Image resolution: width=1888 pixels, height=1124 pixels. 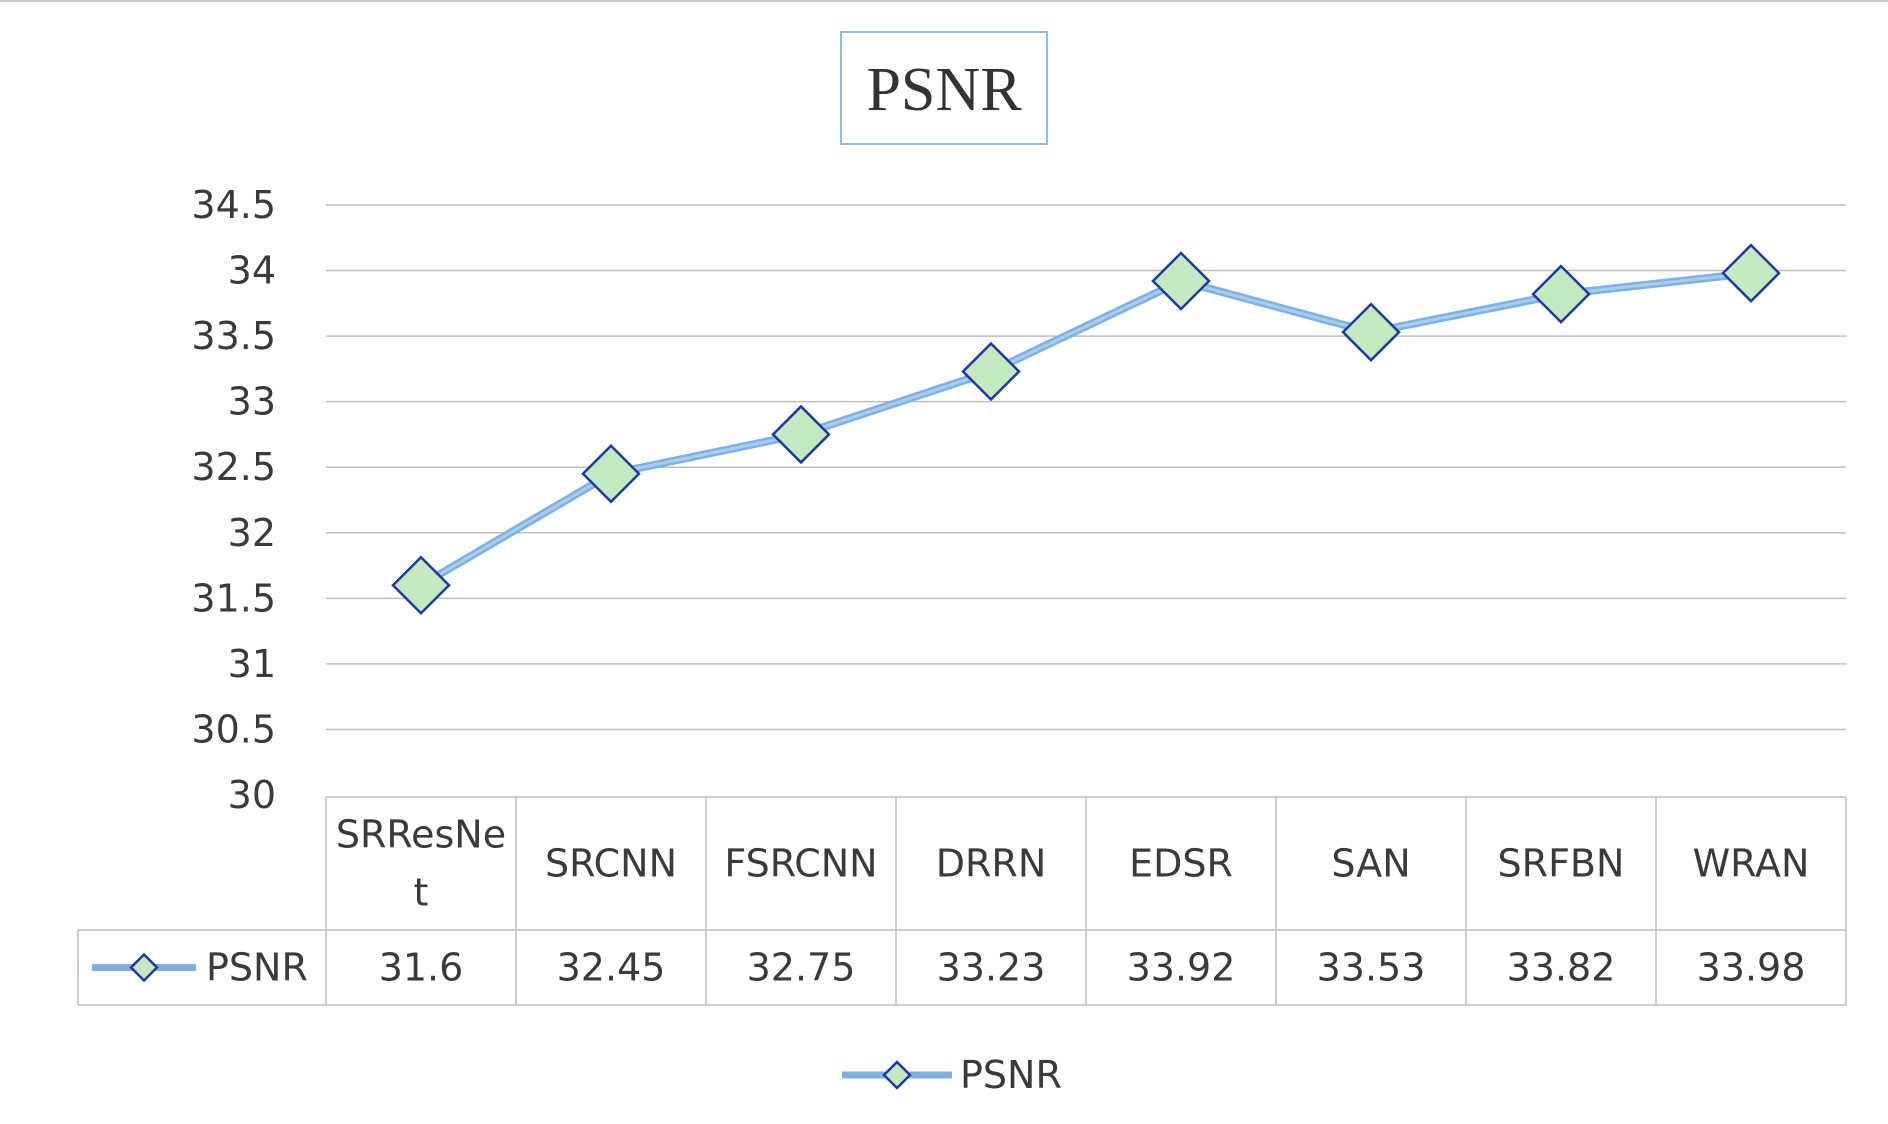 I want to click on data-label: 32.75, so click(x=801, y=968).